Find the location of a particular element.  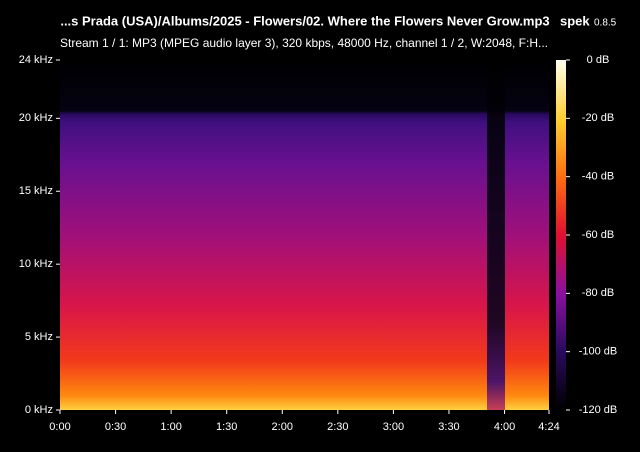

colorbar-tick-label: 0 dB is located at coordinates (598, 60).